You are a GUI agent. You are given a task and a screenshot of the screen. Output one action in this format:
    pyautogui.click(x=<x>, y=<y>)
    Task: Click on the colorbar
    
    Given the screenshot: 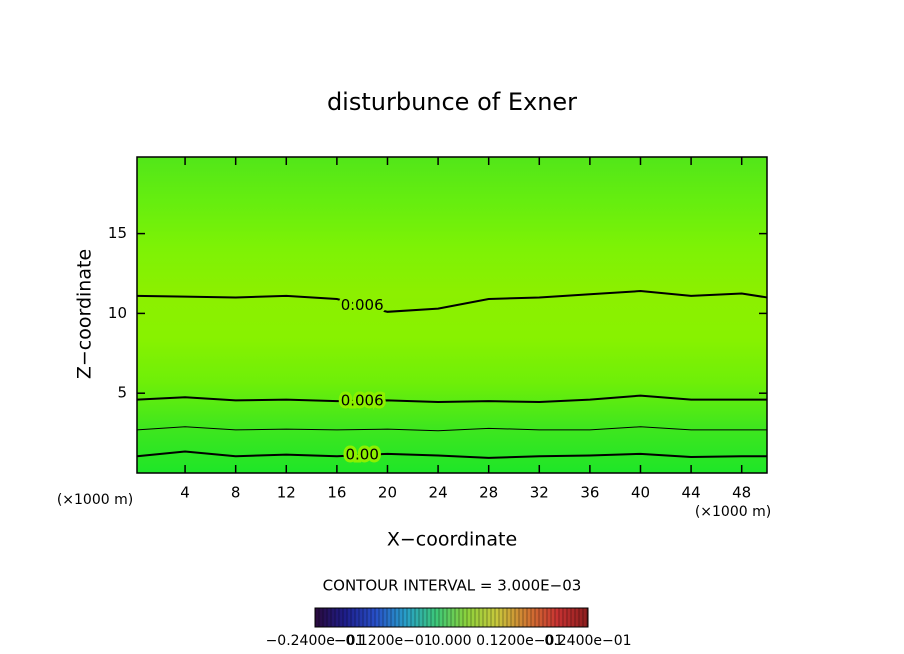 What is the action you would take?
    pyautogui.click(x=451, y=617)
    